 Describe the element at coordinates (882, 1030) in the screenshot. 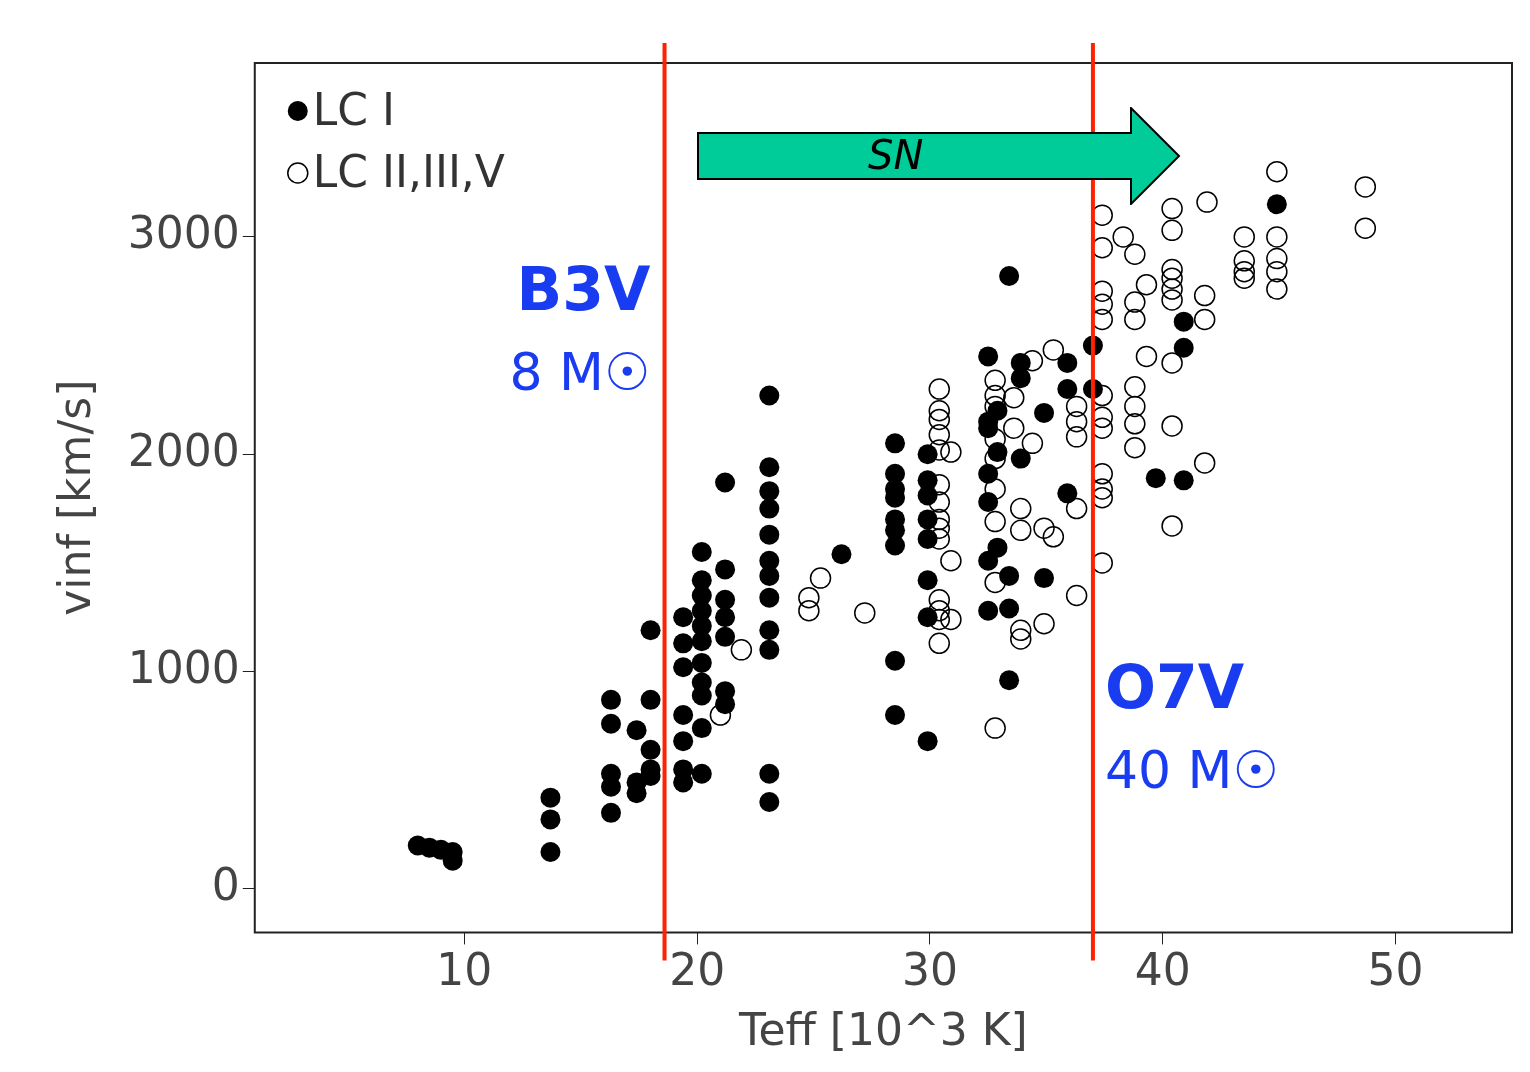

I see `x-axis-title: Teff [10^3 K]` at that location.